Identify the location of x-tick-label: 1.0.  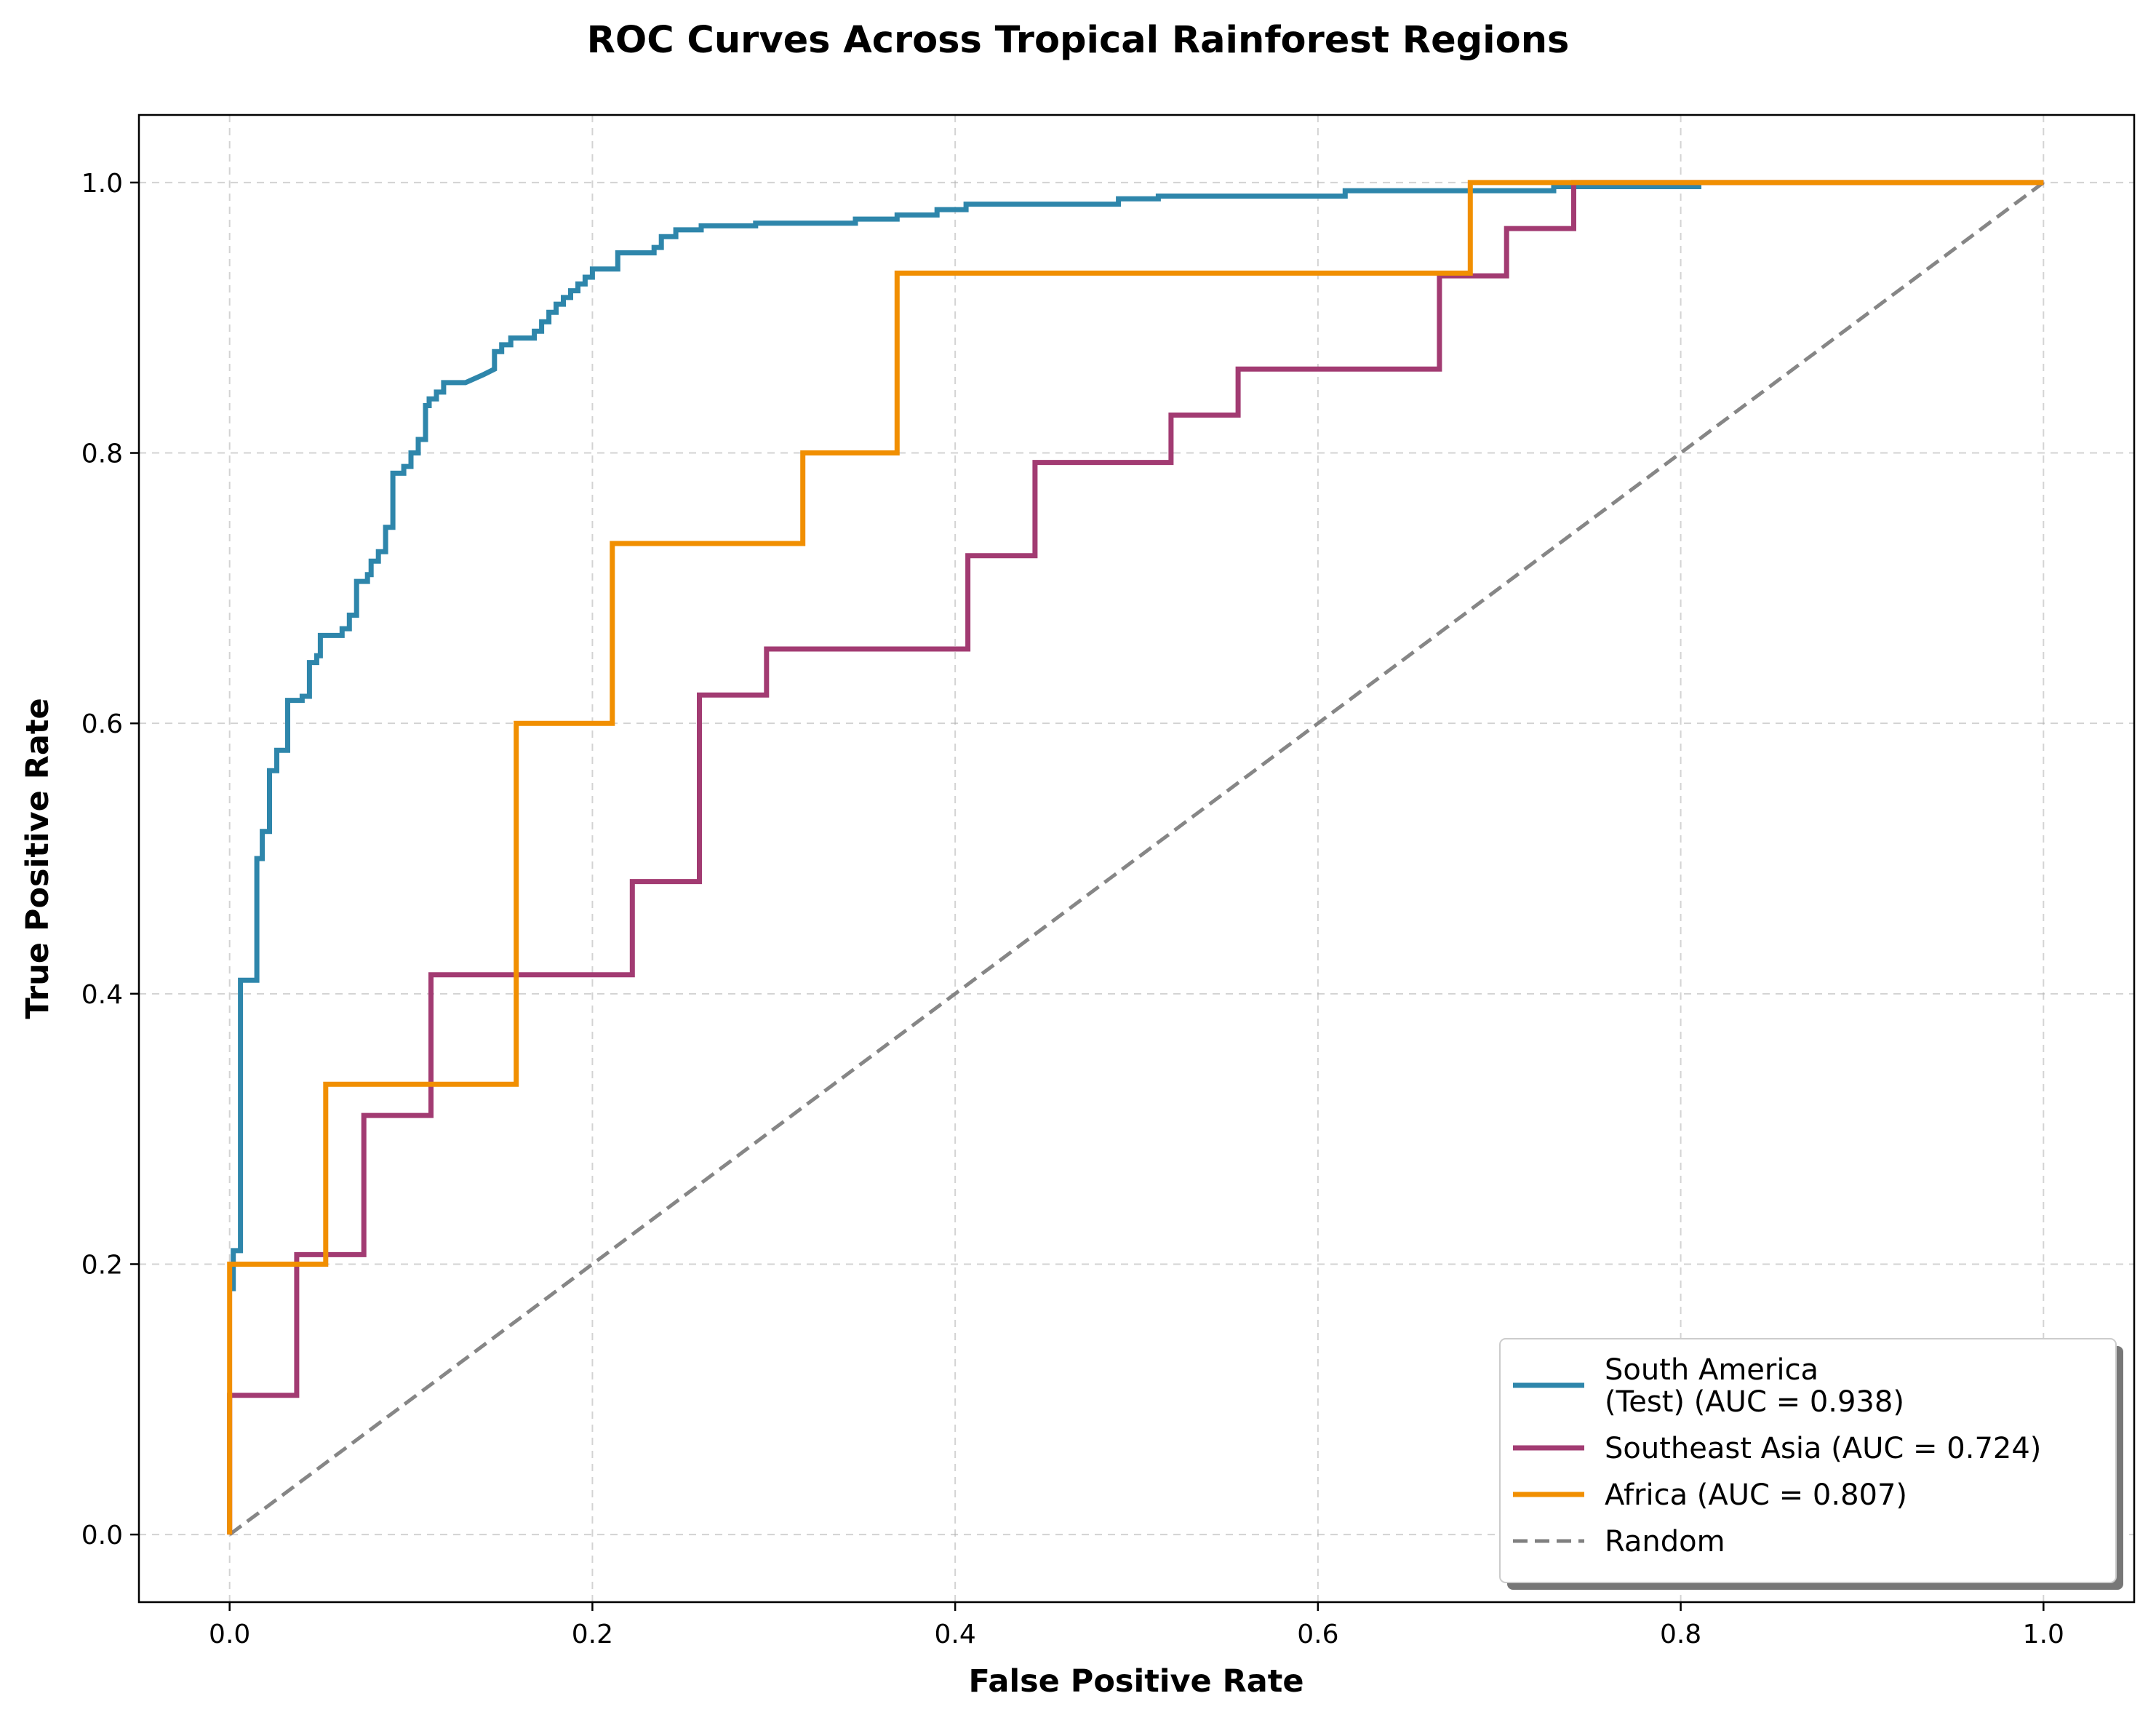
(2044, 1634).